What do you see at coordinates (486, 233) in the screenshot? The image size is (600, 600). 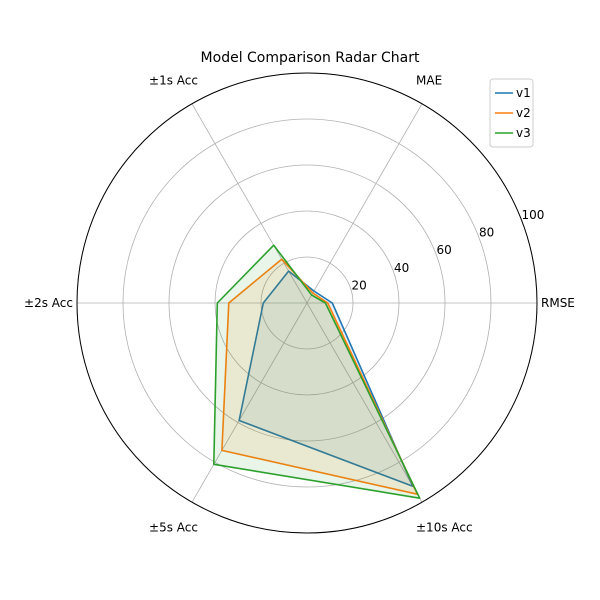 I see `radial-tick-label: 80` at bounding box center [486, 233].